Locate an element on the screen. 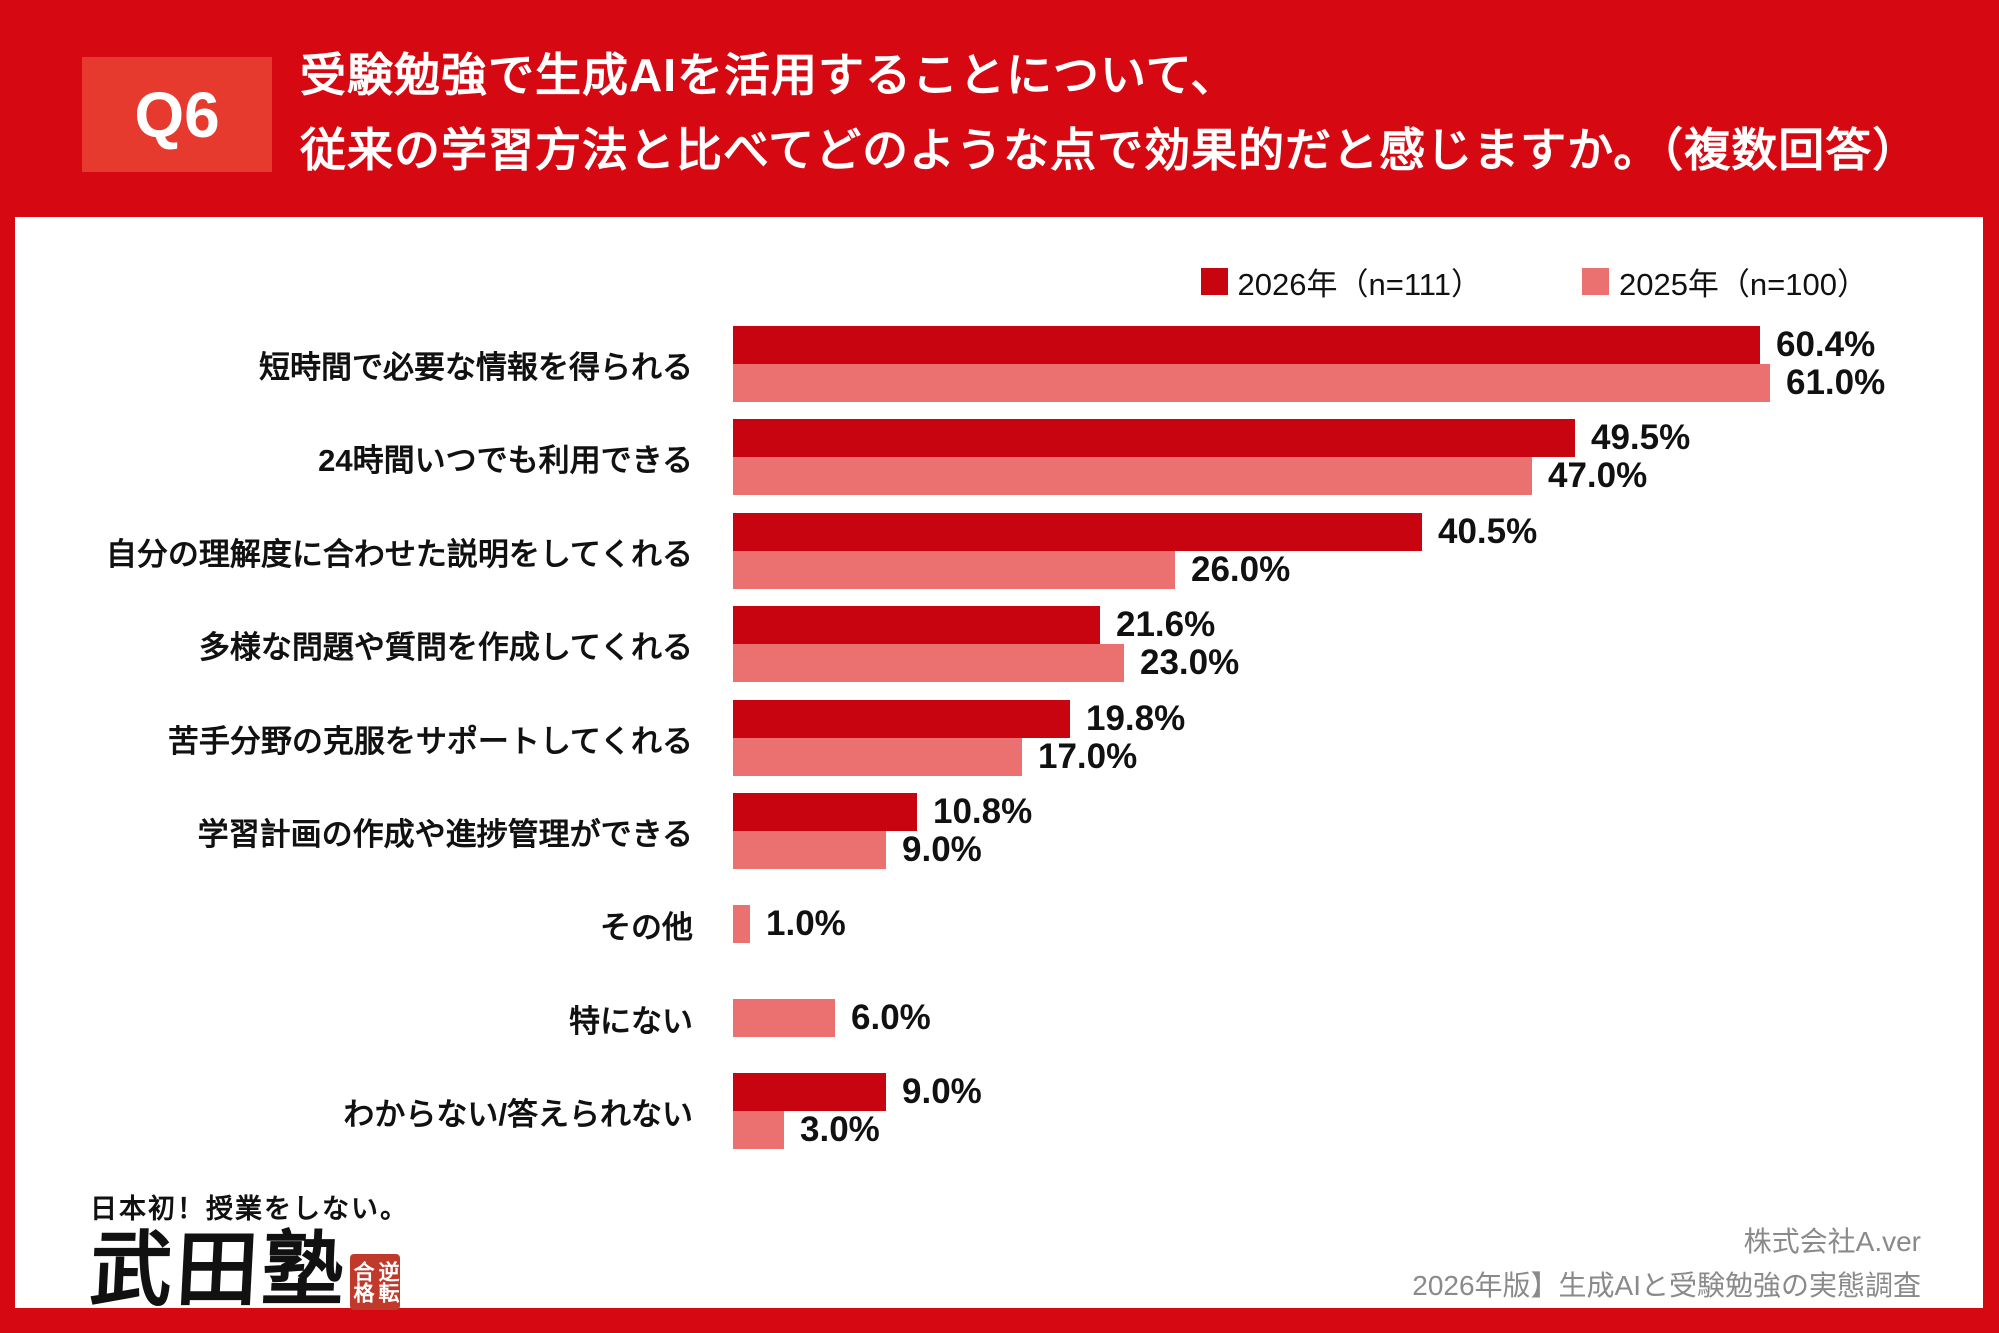 Image resolution: width=1999 pixels, height=1333 pixels. bar-line-2025: 17.0% is located at coordinates (935, 756).